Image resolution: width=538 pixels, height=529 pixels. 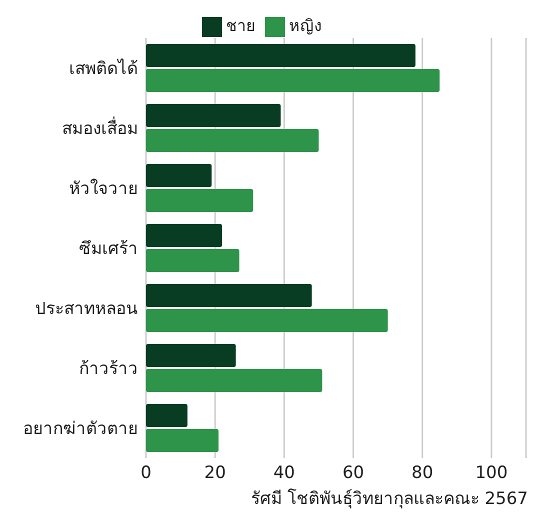 What do you see at coordinates (353, 473) in the screenshot?
I see `x-tick-label: 60` at bounding box center [353, 473].